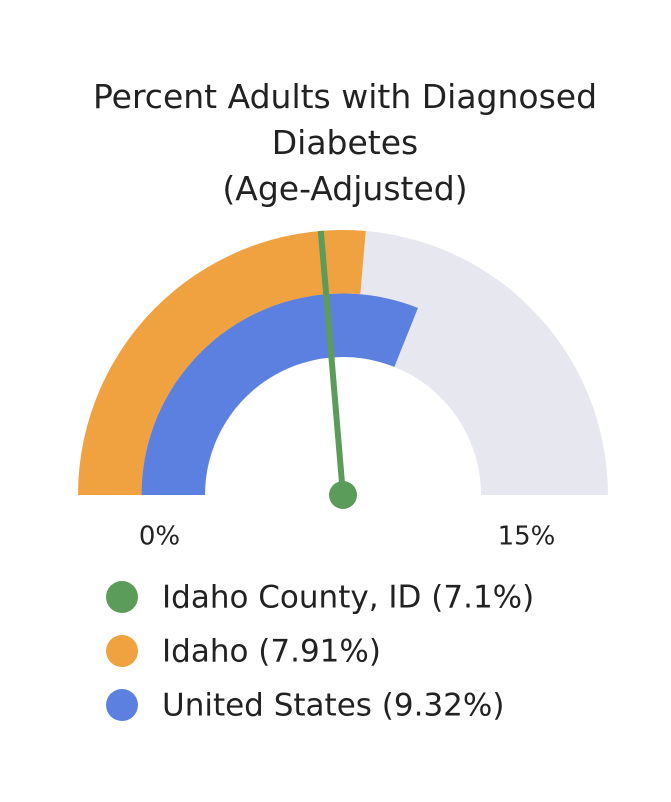  I want to click on tick-label: 15%, so click(527, 537).